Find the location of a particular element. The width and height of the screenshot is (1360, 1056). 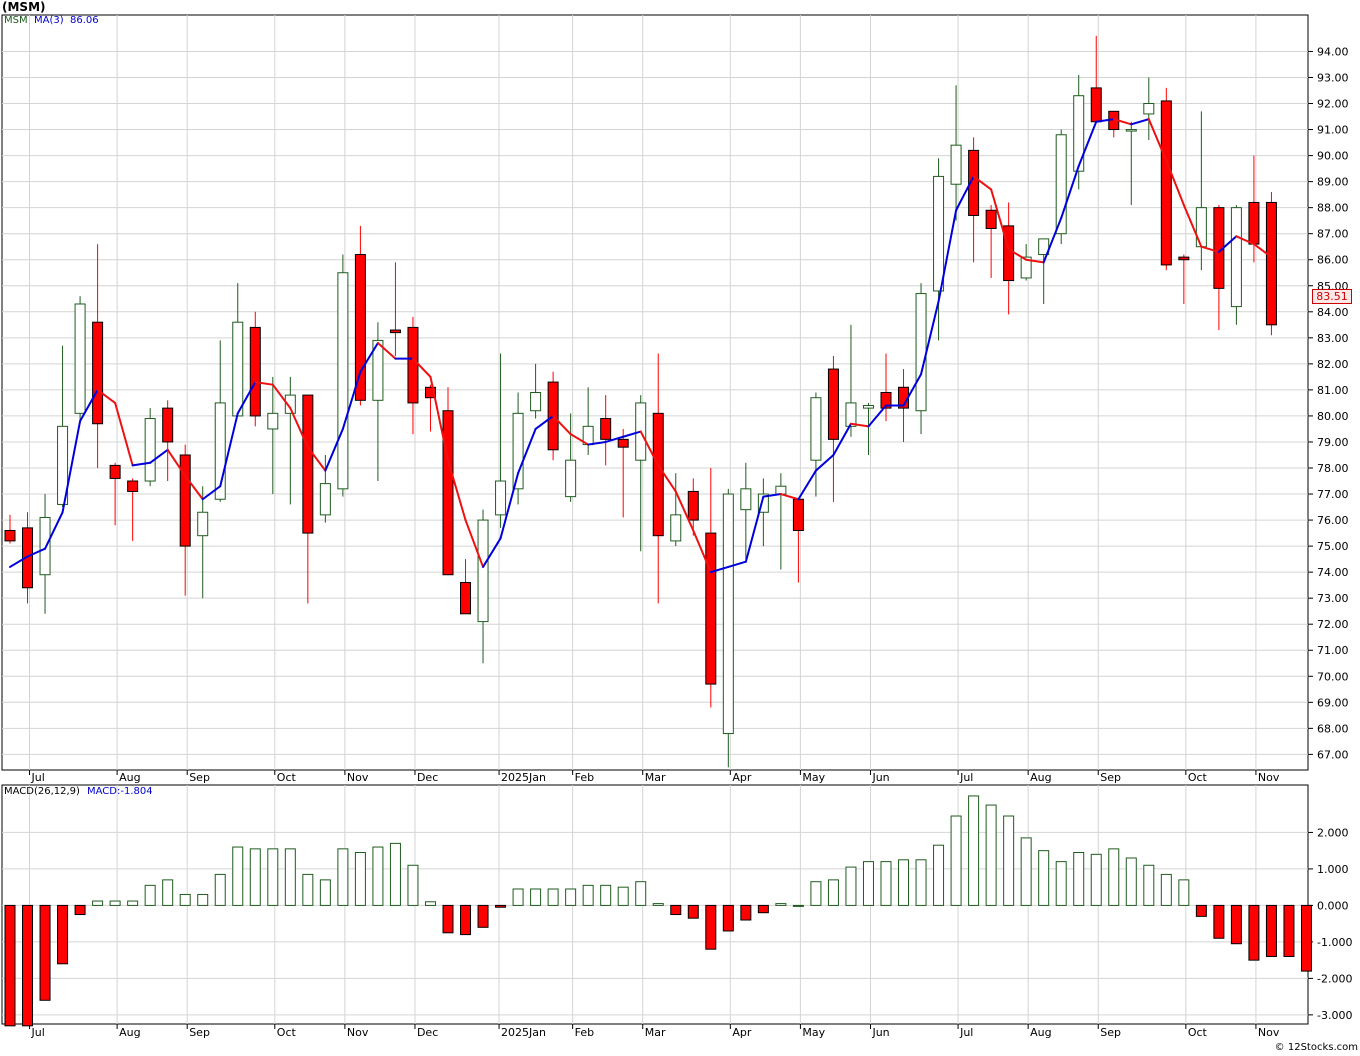

price-month-label: Apr is located at coordinates (742, 777).